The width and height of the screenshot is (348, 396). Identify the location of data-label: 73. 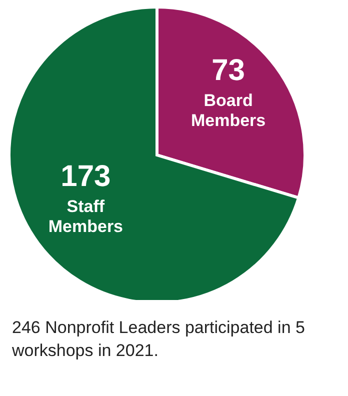
(228, 71).